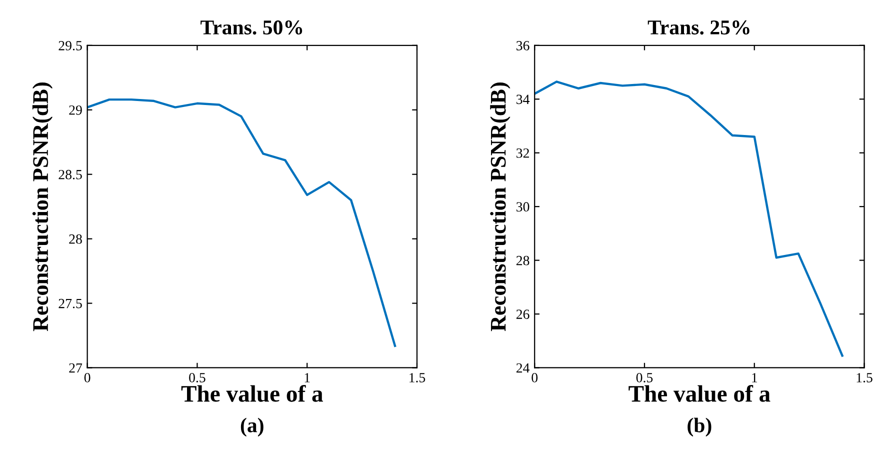  What do you see at coordinates (523, 314) in the screenshot?
I see `y-tick-label: 26` at bounding box center [523, 314].